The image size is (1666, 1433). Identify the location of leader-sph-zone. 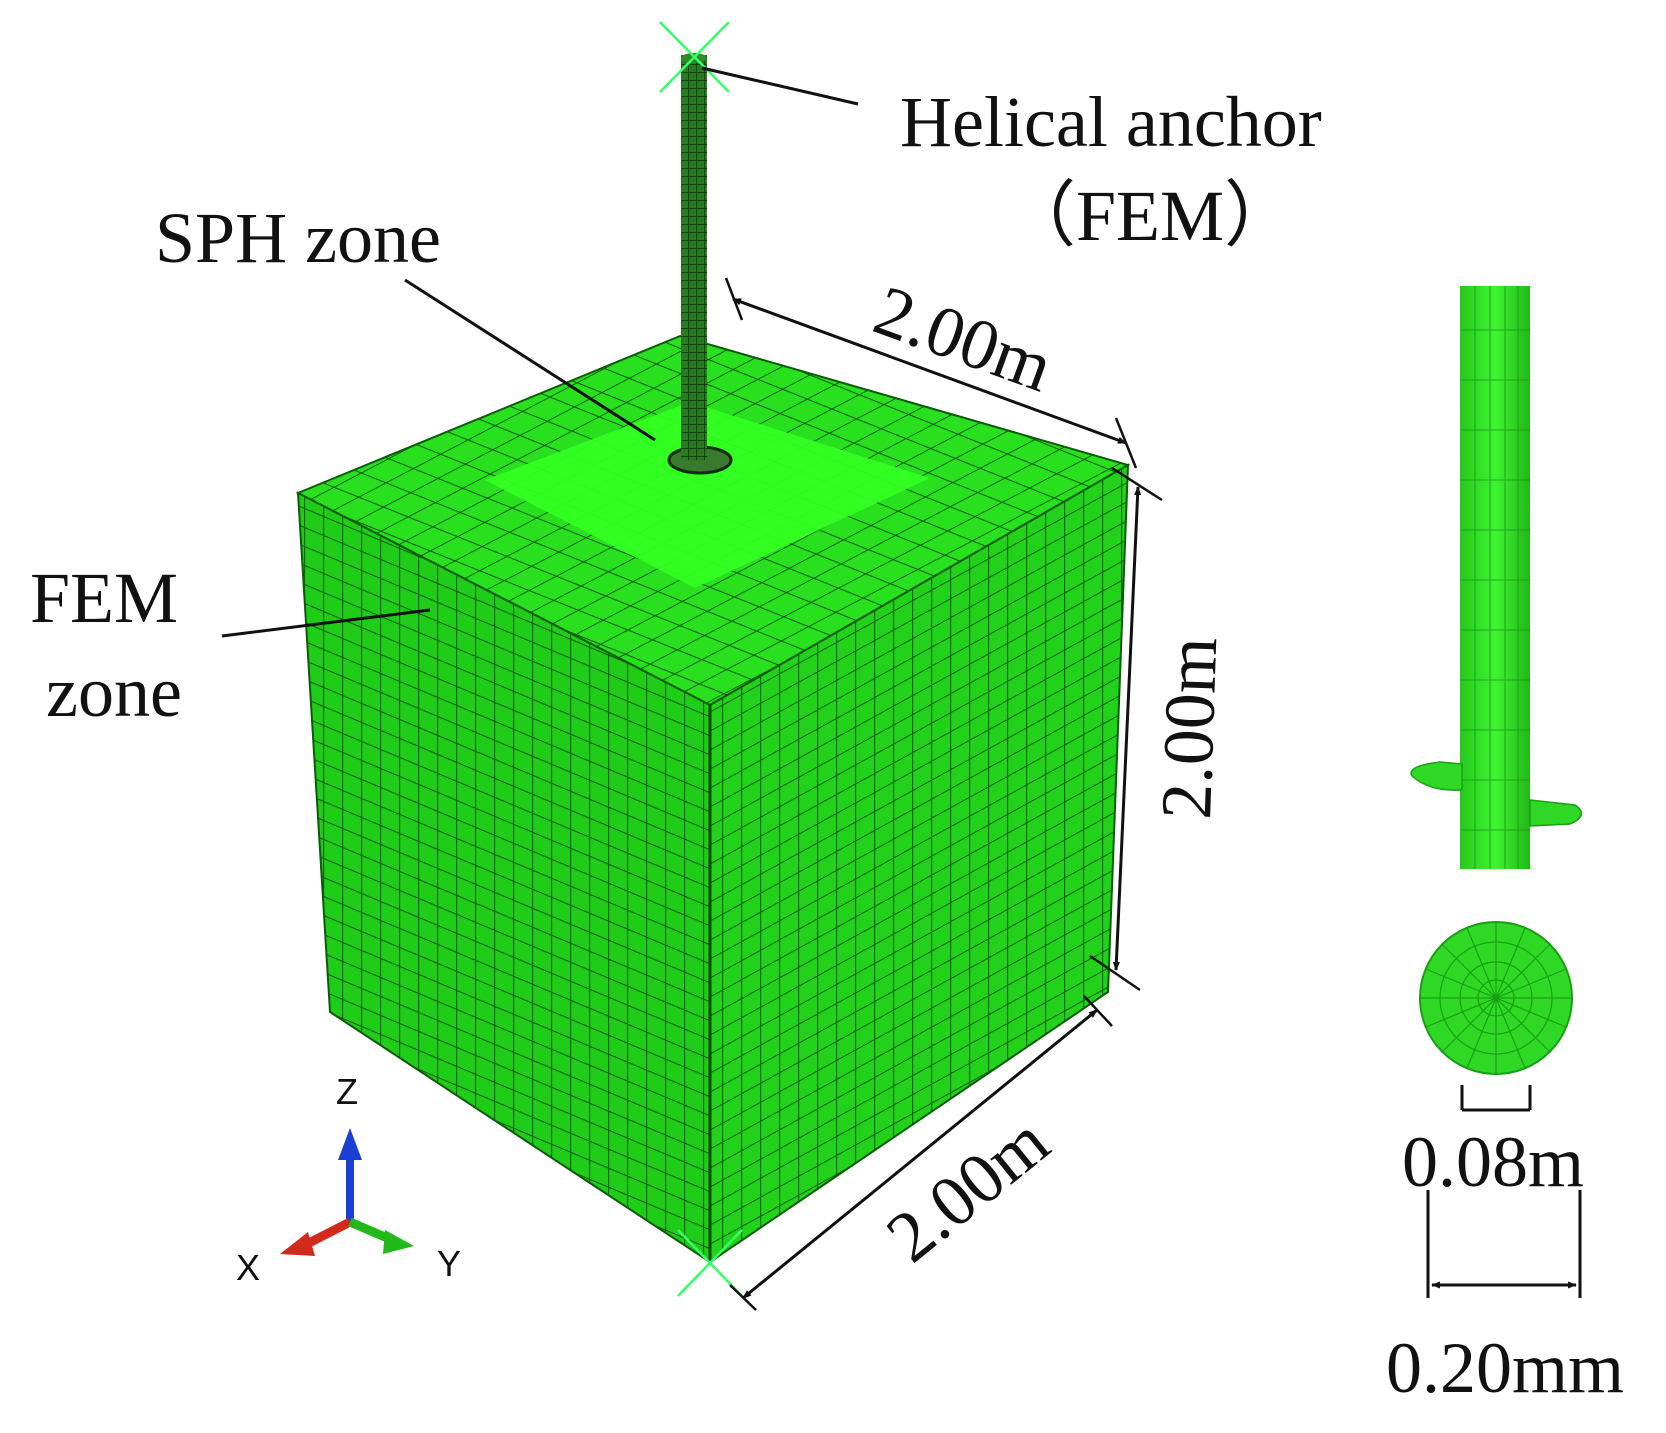
(530, 360).